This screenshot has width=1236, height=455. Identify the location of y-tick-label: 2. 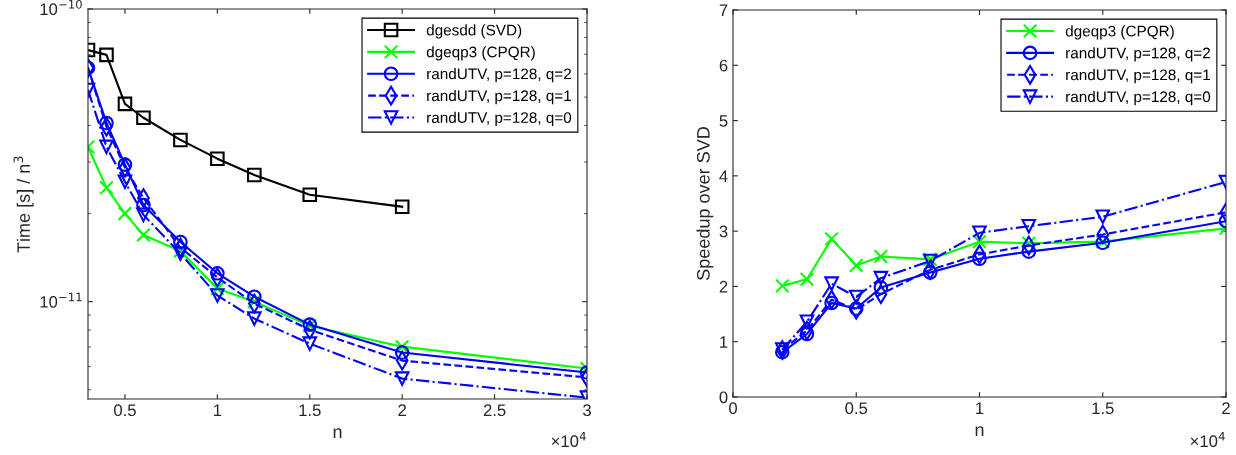
(723, 286).